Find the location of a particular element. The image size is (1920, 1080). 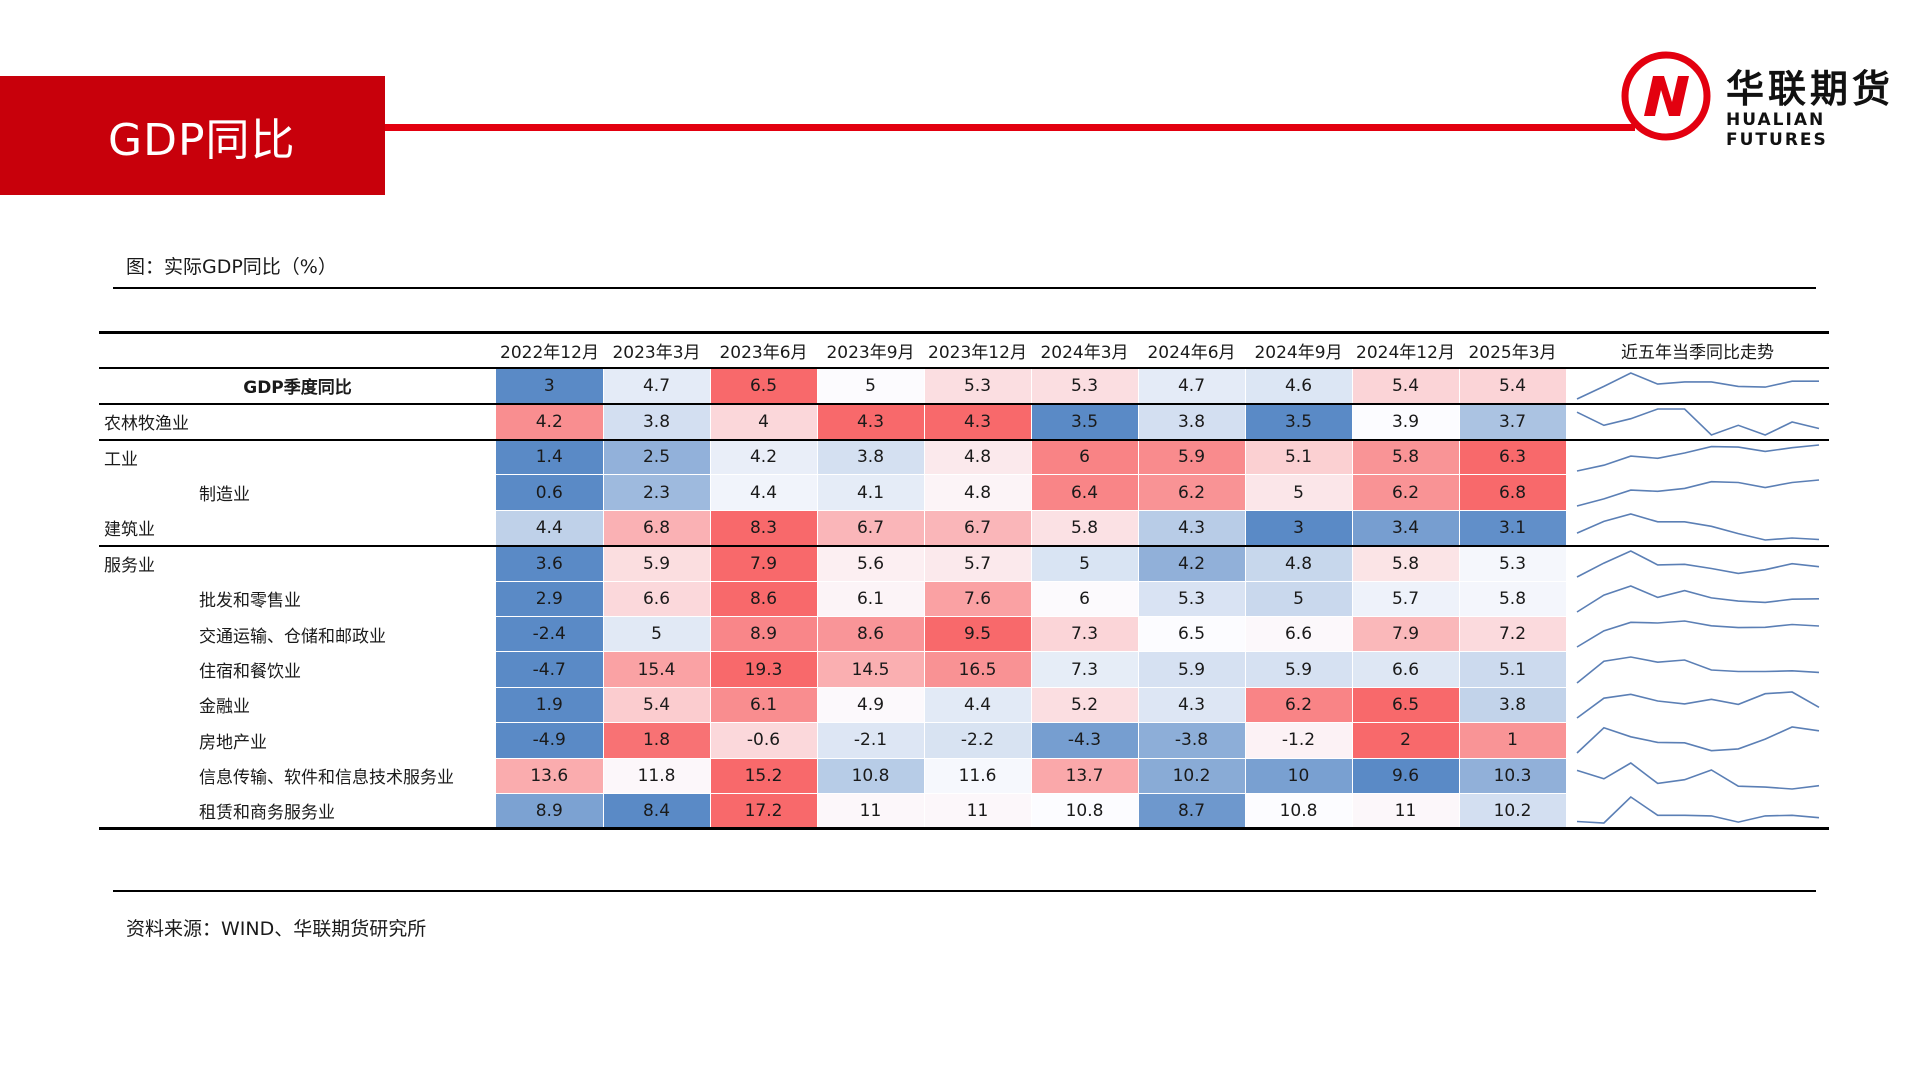

value-cell: 3.4 is located at coordinates (1406, 528).